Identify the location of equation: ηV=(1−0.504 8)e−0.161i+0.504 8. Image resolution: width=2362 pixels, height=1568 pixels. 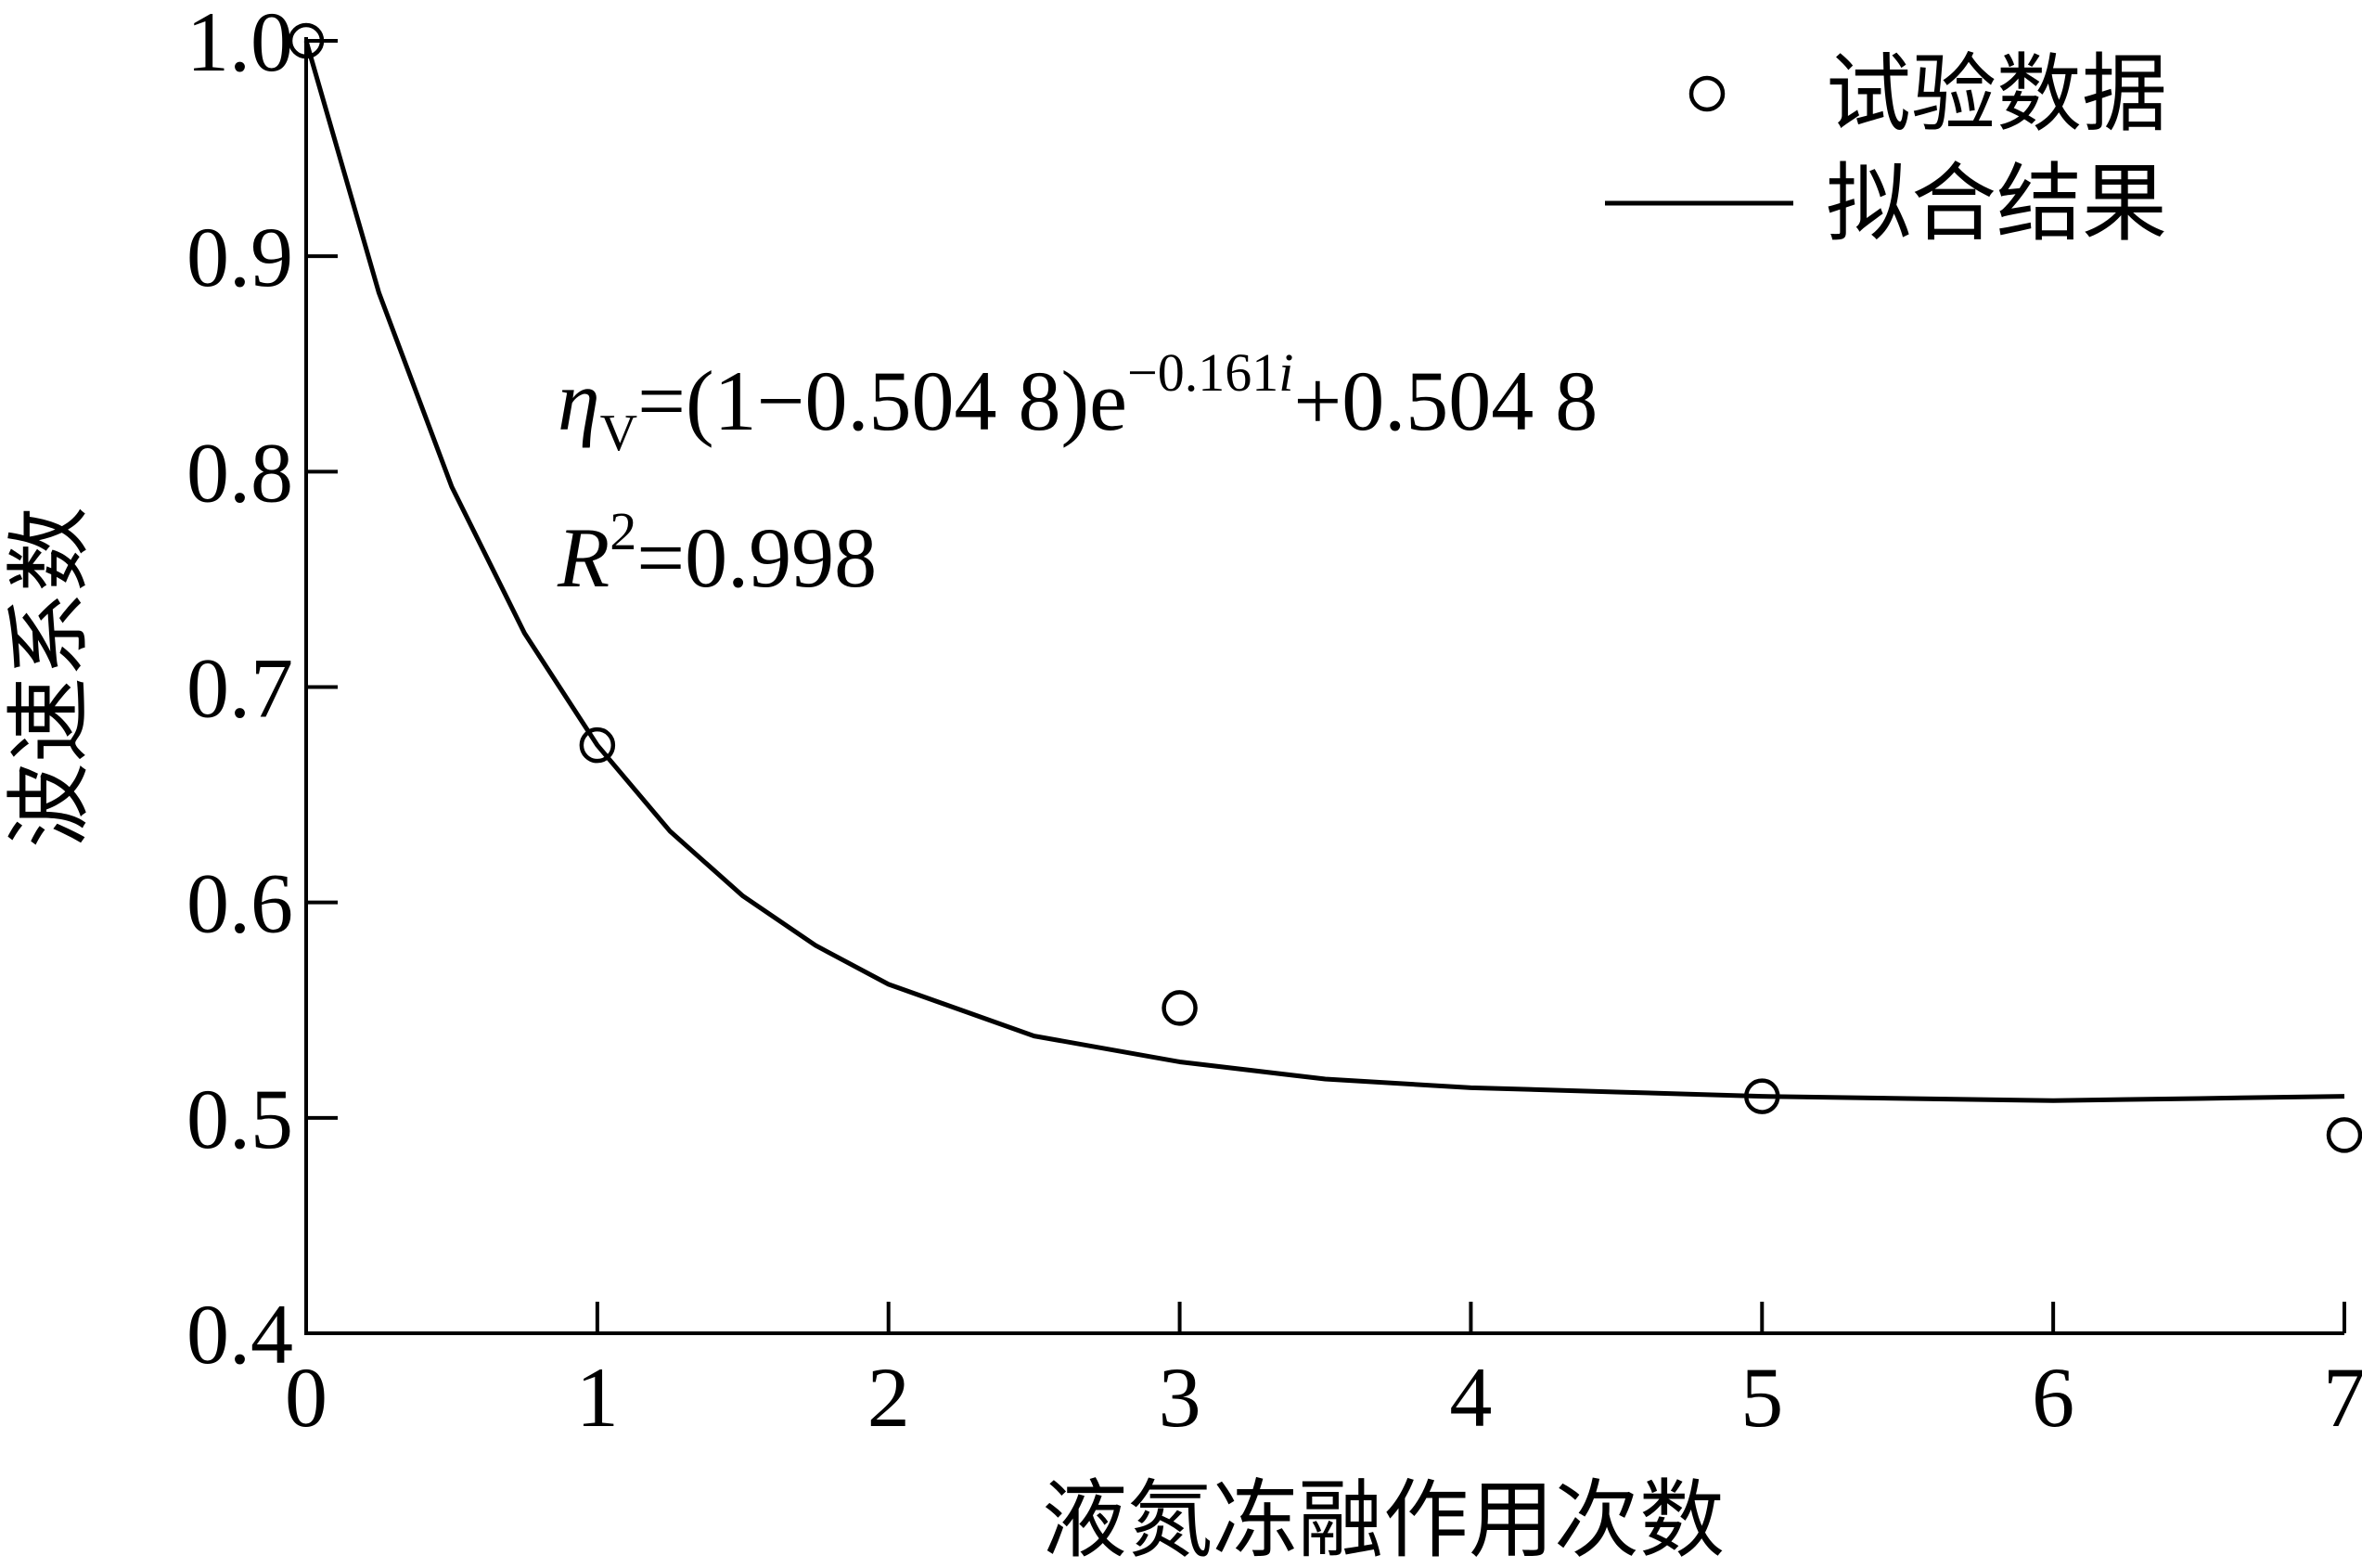
(1078, 402).